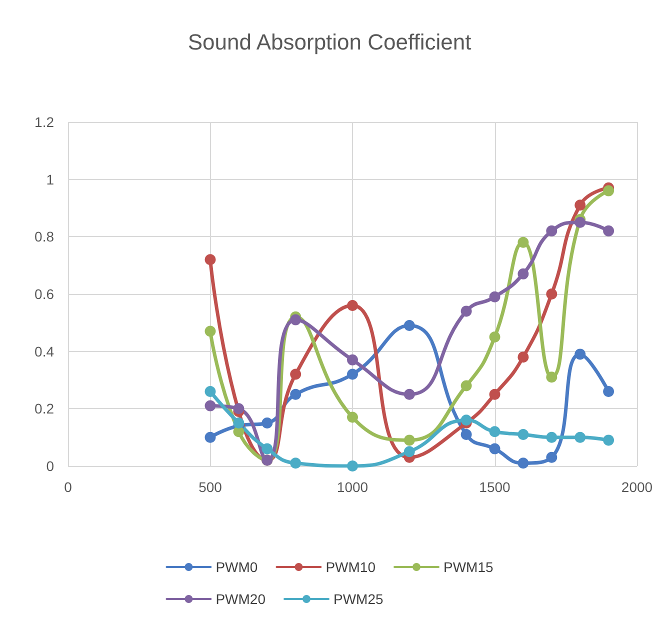 This screenshot has height=631, width=659. Describe the element at coordinates (359, 599) in the screenshot. I see `legend-label: PWM25` at that location.